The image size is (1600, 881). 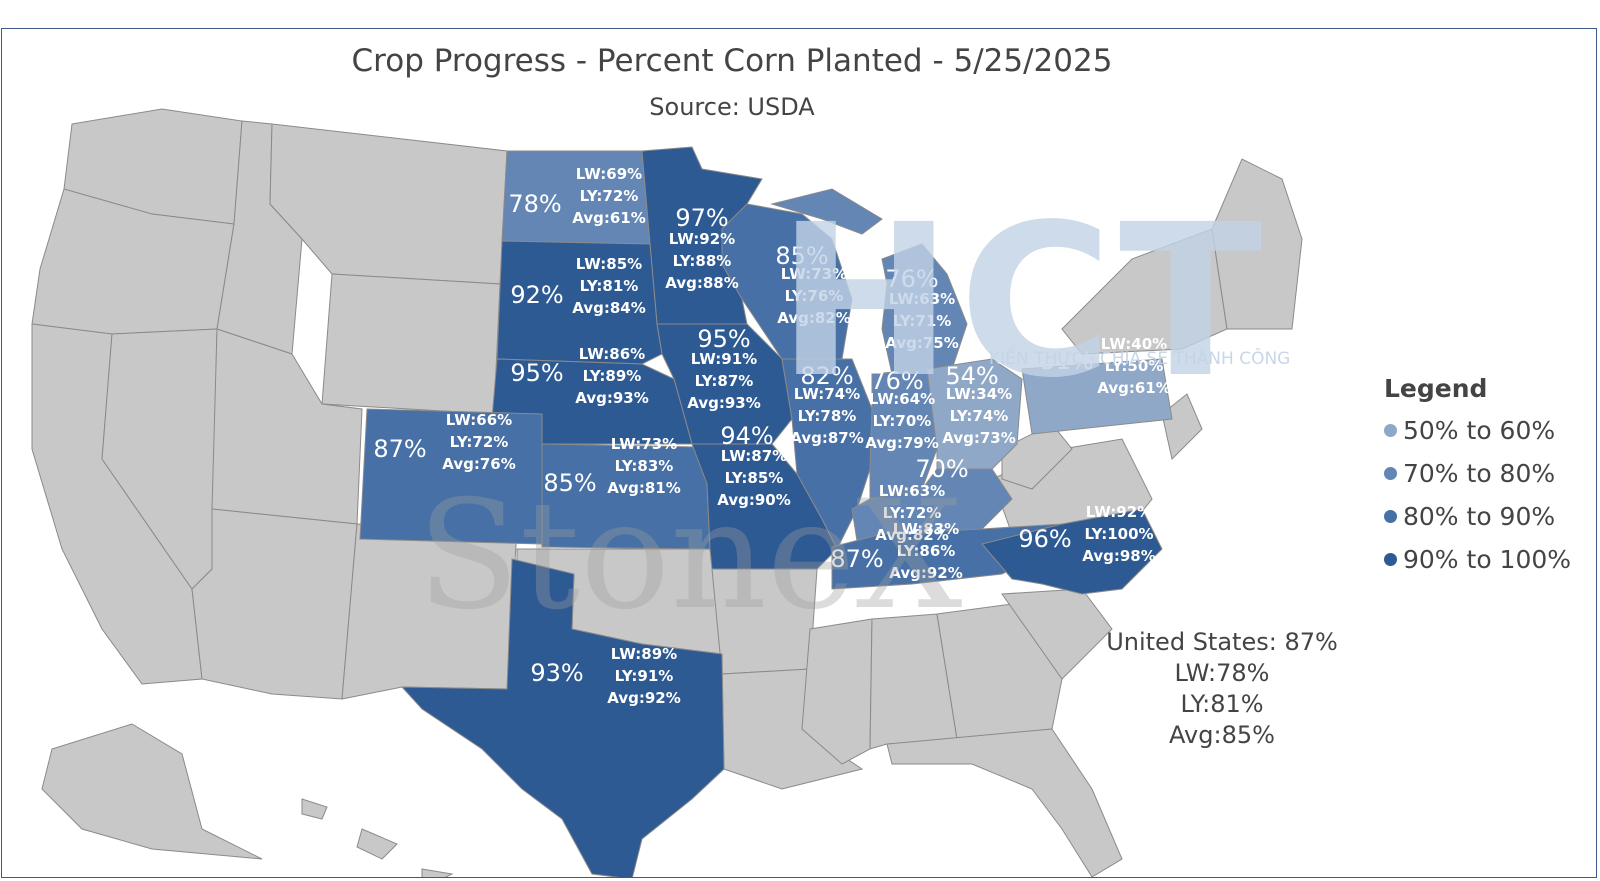 I want to click on legend-item: 90% to 100%, so click(x=1477, y=559).